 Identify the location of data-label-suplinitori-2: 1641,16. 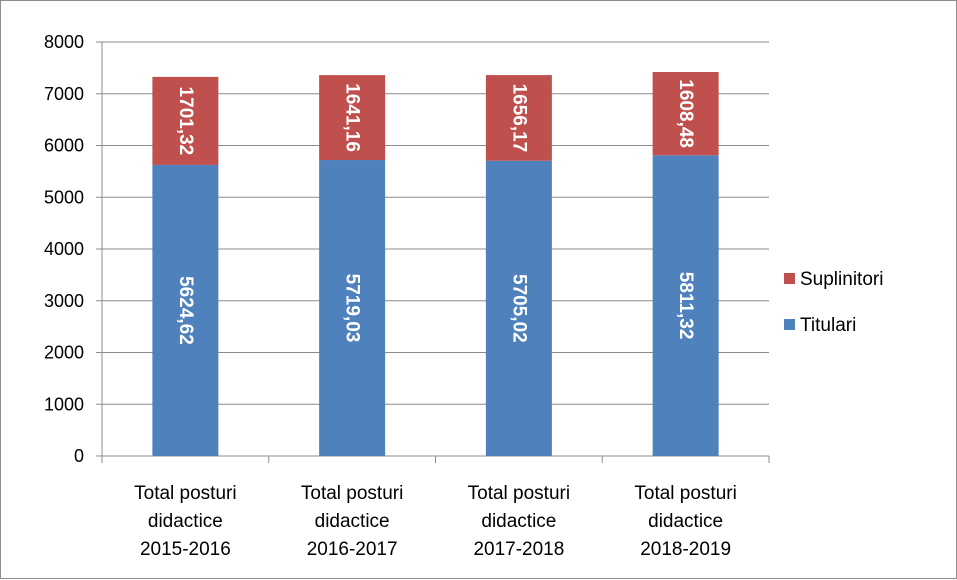
(352, 117).